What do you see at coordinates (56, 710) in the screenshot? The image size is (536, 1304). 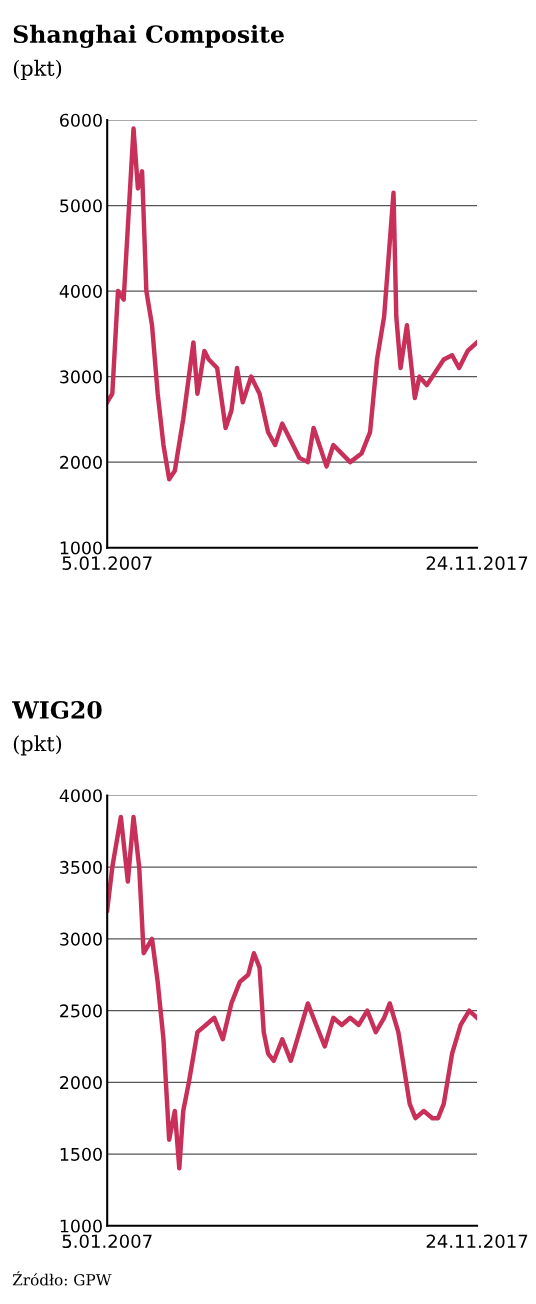 I see `chart-title: WIG20` at bounding box center [56, 710].